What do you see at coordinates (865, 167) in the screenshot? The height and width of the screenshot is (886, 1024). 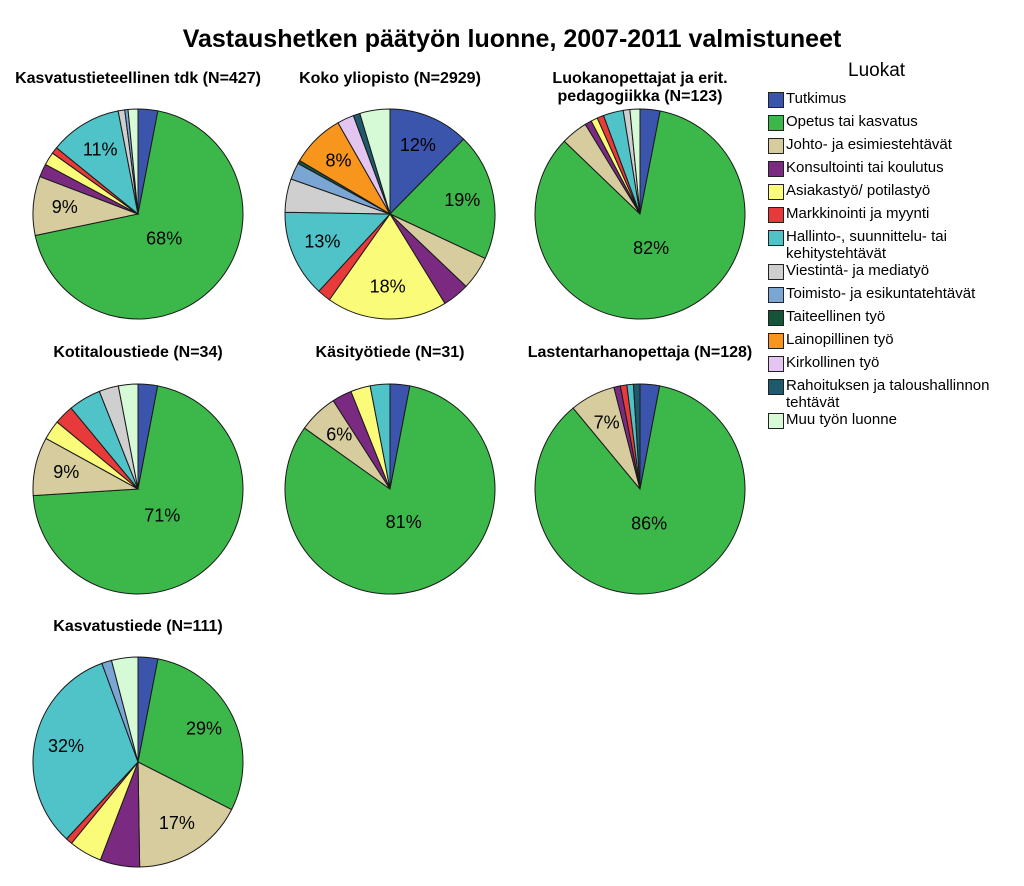 I see `legend-label: Konsultointi tai koulutus` at bounding box center [865, 167].